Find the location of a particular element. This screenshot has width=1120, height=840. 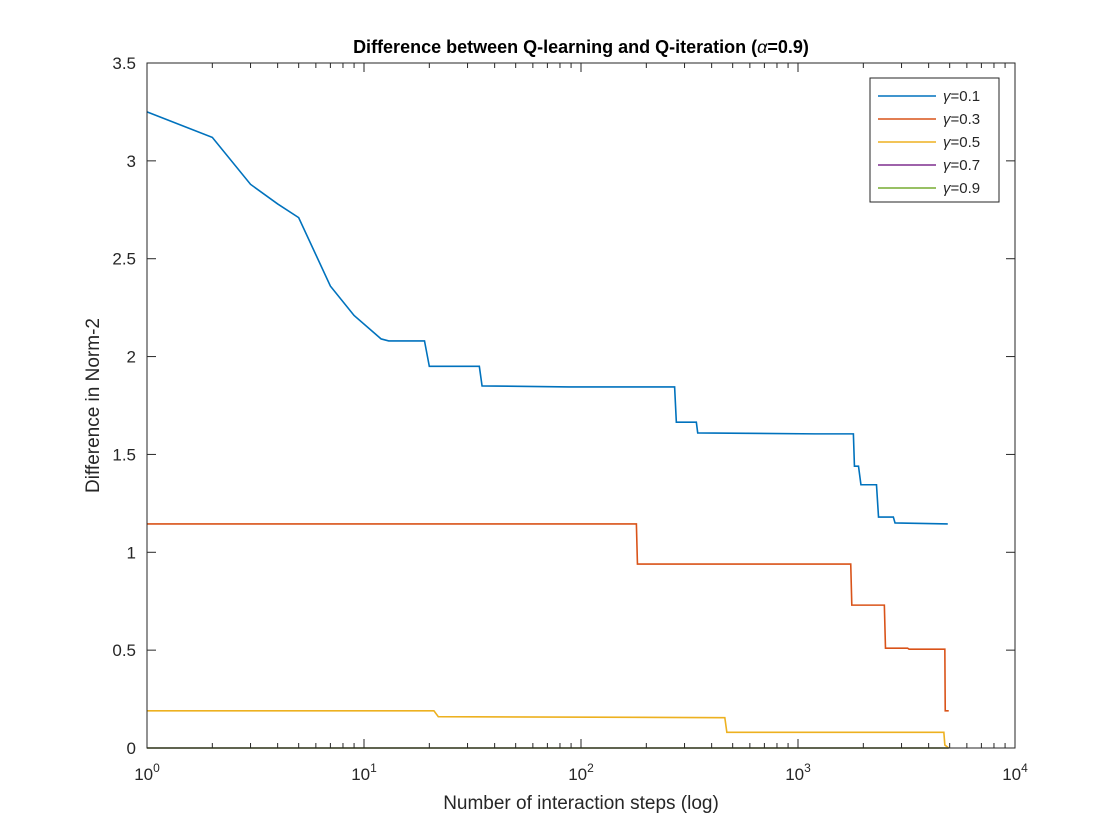

x-tick-label-3: 10³ is located at coordinates (798, 772).